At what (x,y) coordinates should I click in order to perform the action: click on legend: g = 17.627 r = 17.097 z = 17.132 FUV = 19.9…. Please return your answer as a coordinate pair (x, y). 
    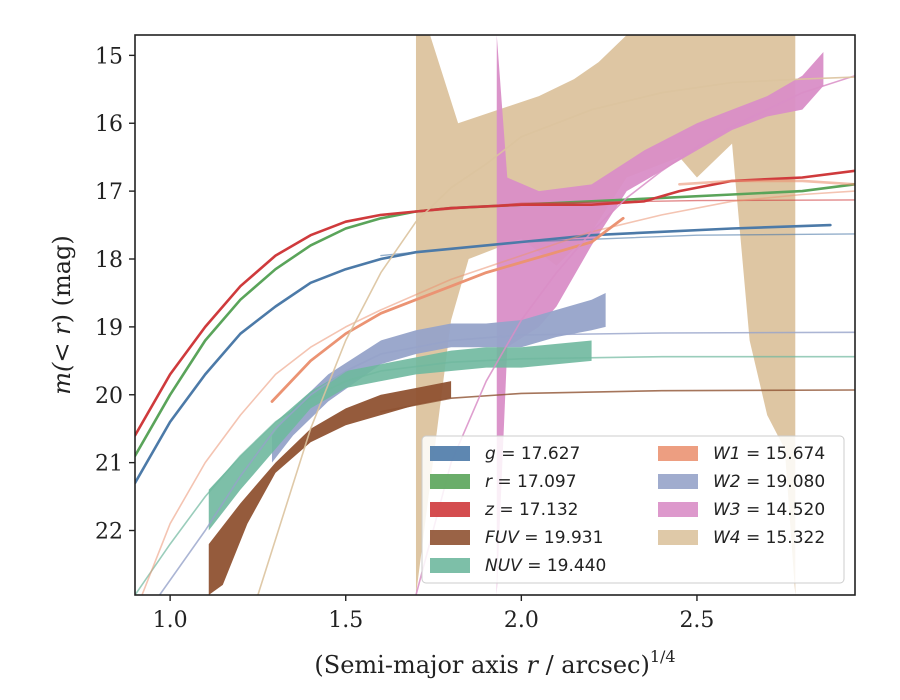
    Looking at the image, I should click on (633, 509).